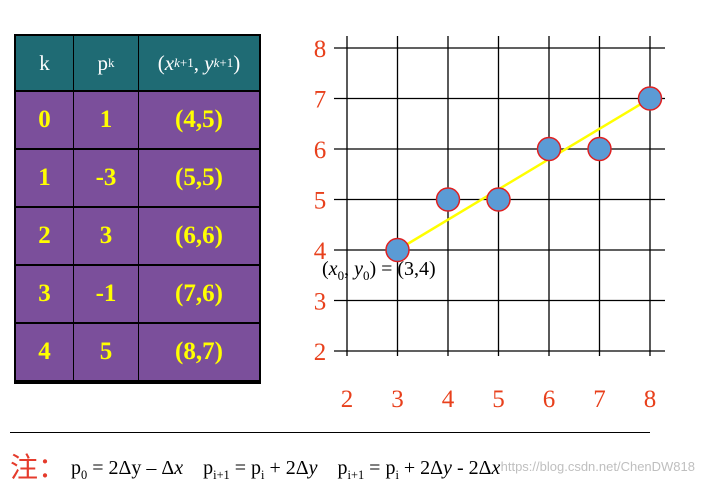 This screenshot has width=703, height=487. What do you see at coordinates (199, 235) in the screenshot?
I see `cell-point: (6,6)` at bounding box center [199, 235].